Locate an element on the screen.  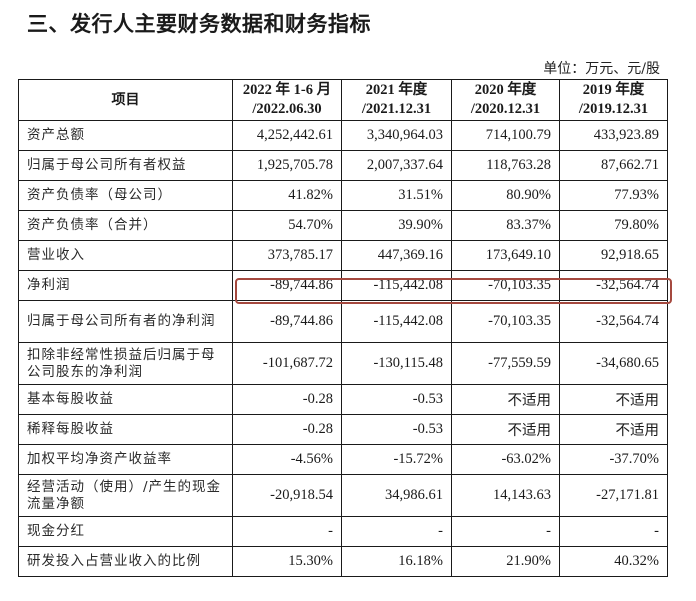
row-value: -77,559.59 is located at coordinates (505, 363).